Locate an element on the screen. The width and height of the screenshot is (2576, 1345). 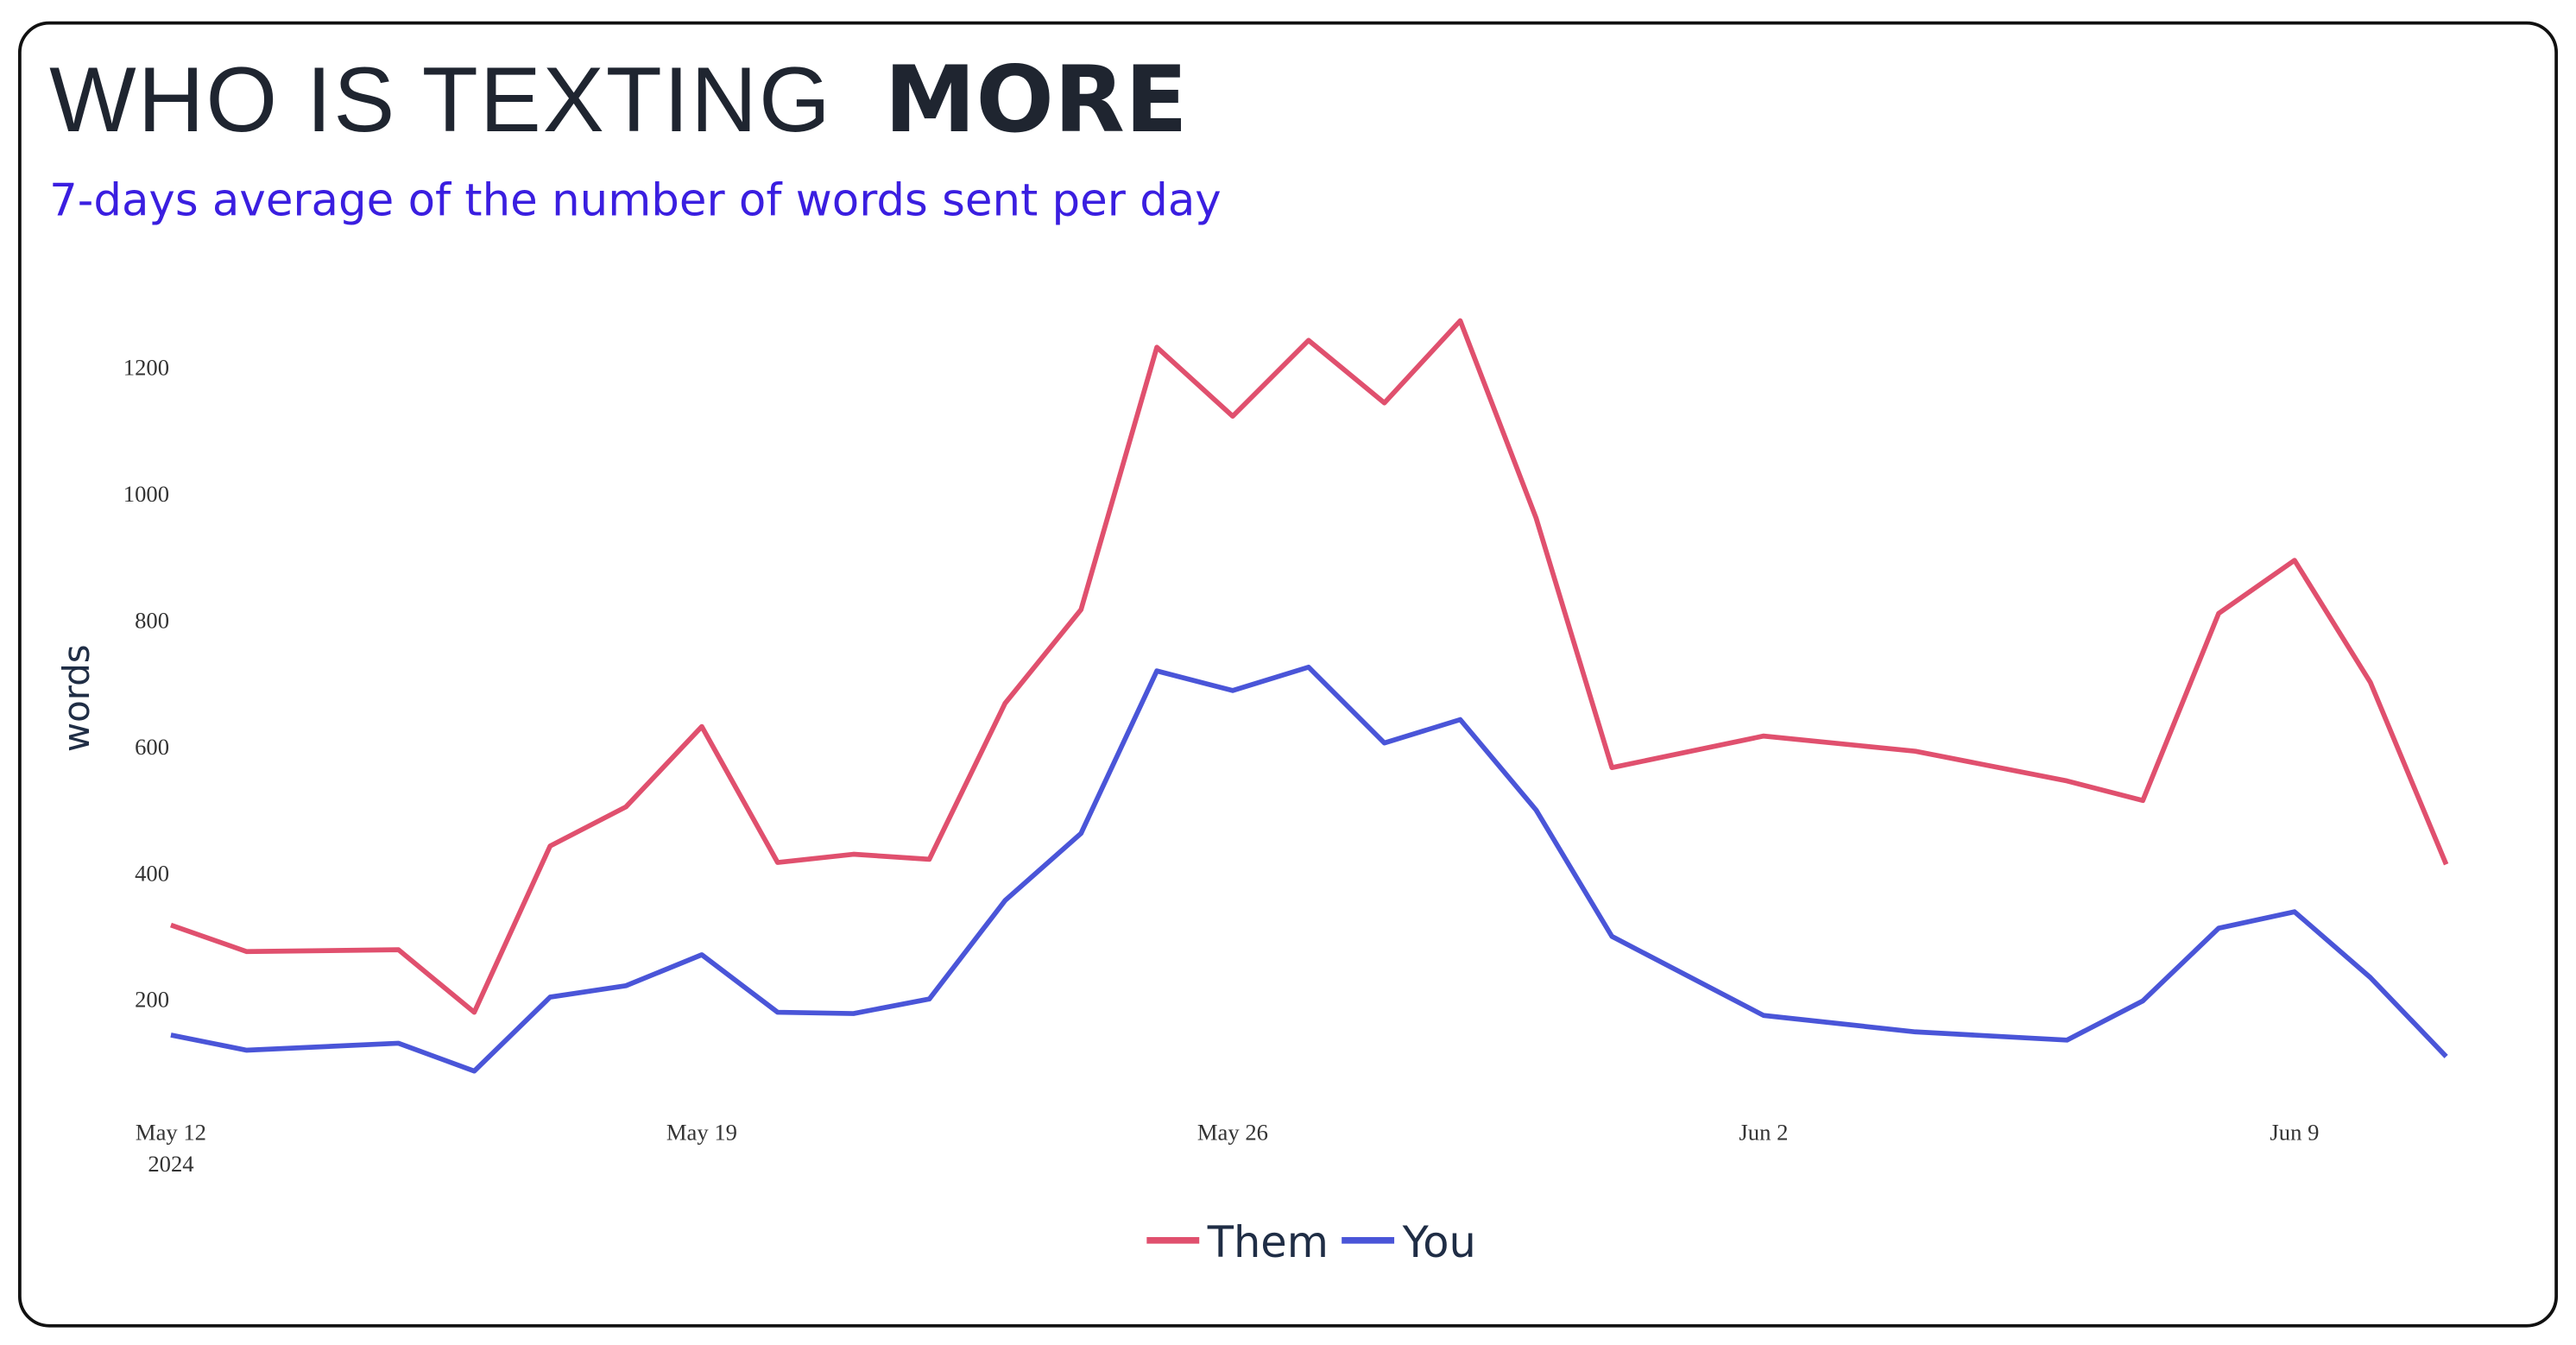
x-tick-label-line: May 19 is located at coordinates (701, 1133).